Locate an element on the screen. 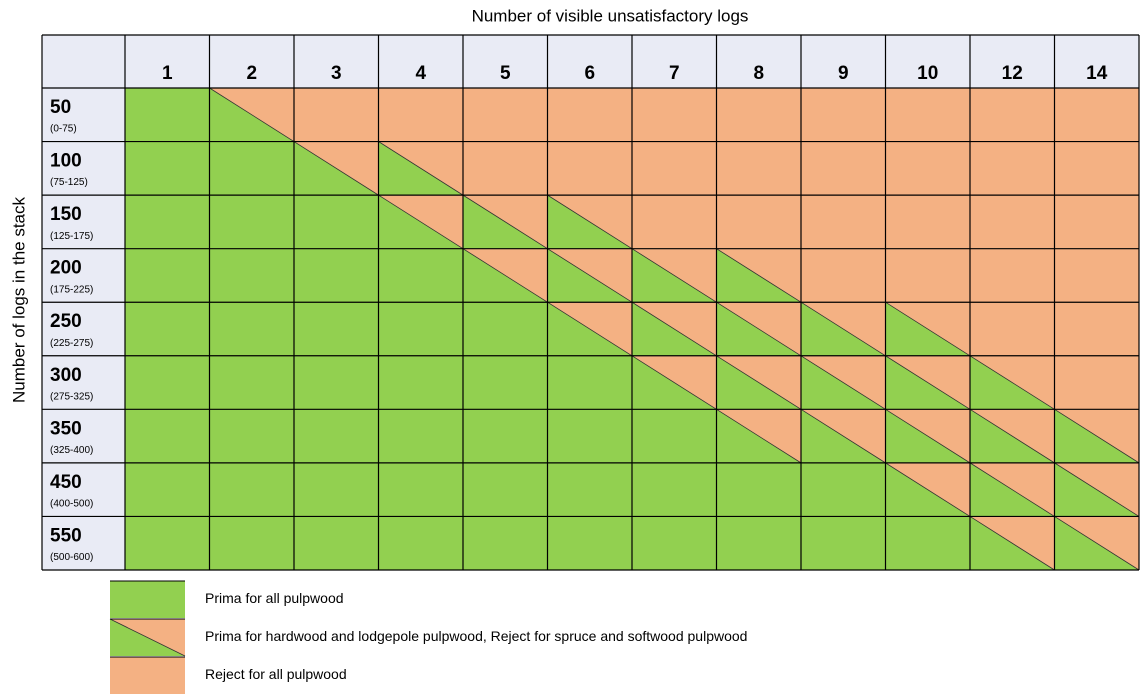 The image size is (1140, 694). header-fill is located at coordinates (590, 61).